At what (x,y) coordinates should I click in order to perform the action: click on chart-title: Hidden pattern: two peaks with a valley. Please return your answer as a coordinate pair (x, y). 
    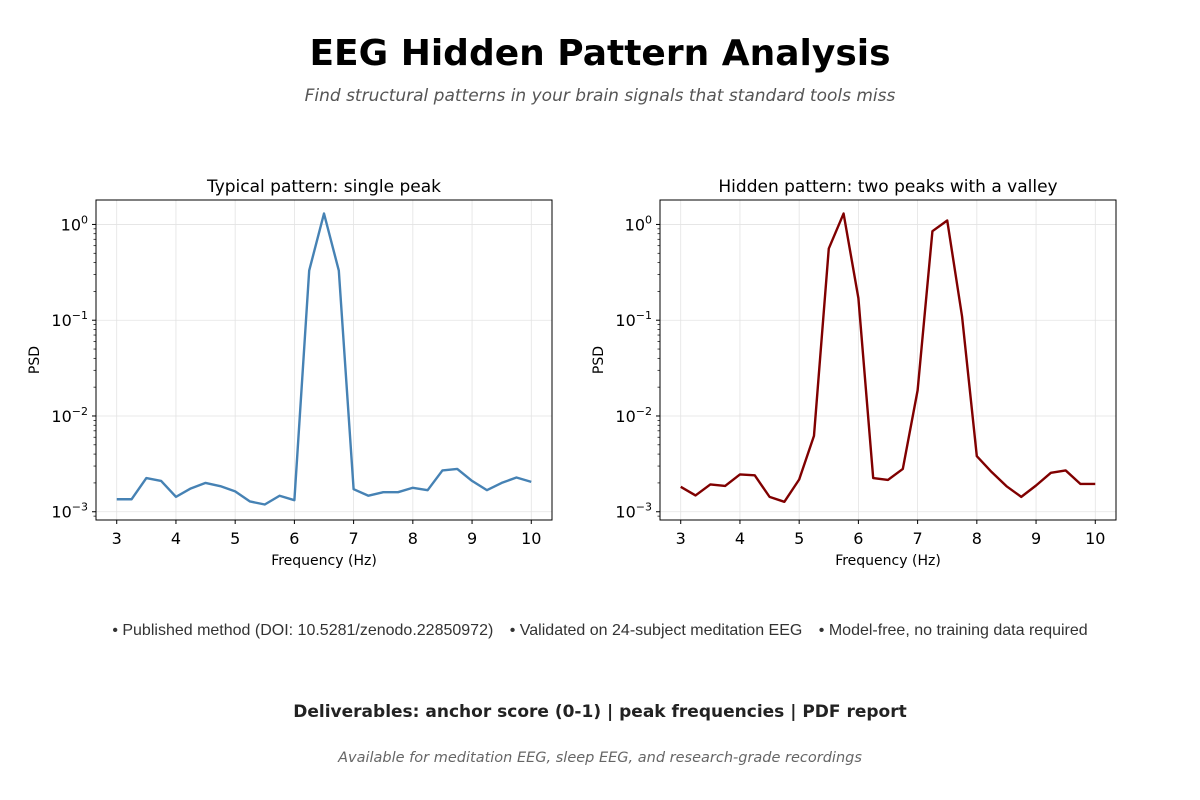
    Looking at the image, I should click on (887, 187).